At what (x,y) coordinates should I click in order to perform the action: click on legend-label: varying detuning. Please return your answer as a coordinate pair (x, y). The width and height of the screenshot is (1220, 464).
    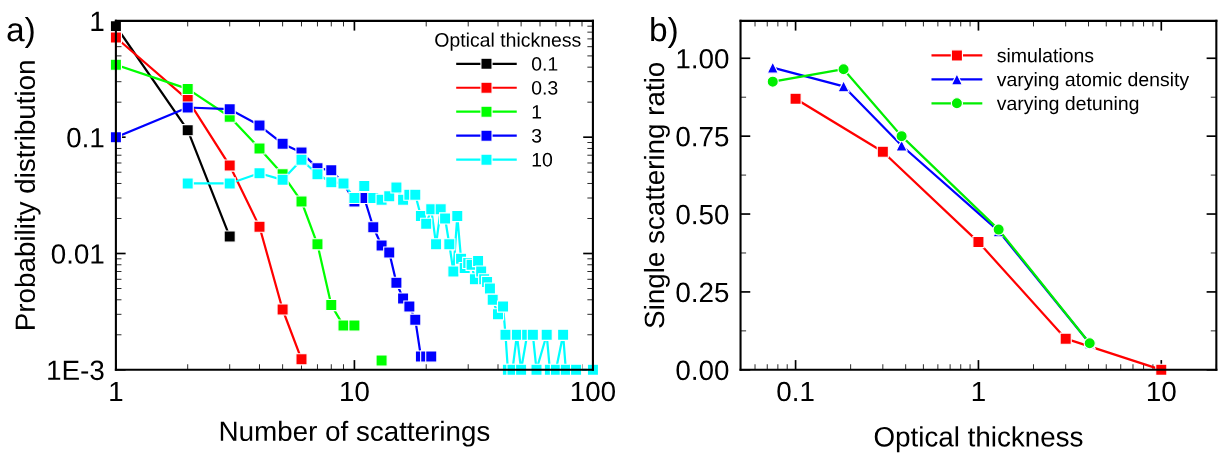
    Looking at the image, I should click on (1067, 105).